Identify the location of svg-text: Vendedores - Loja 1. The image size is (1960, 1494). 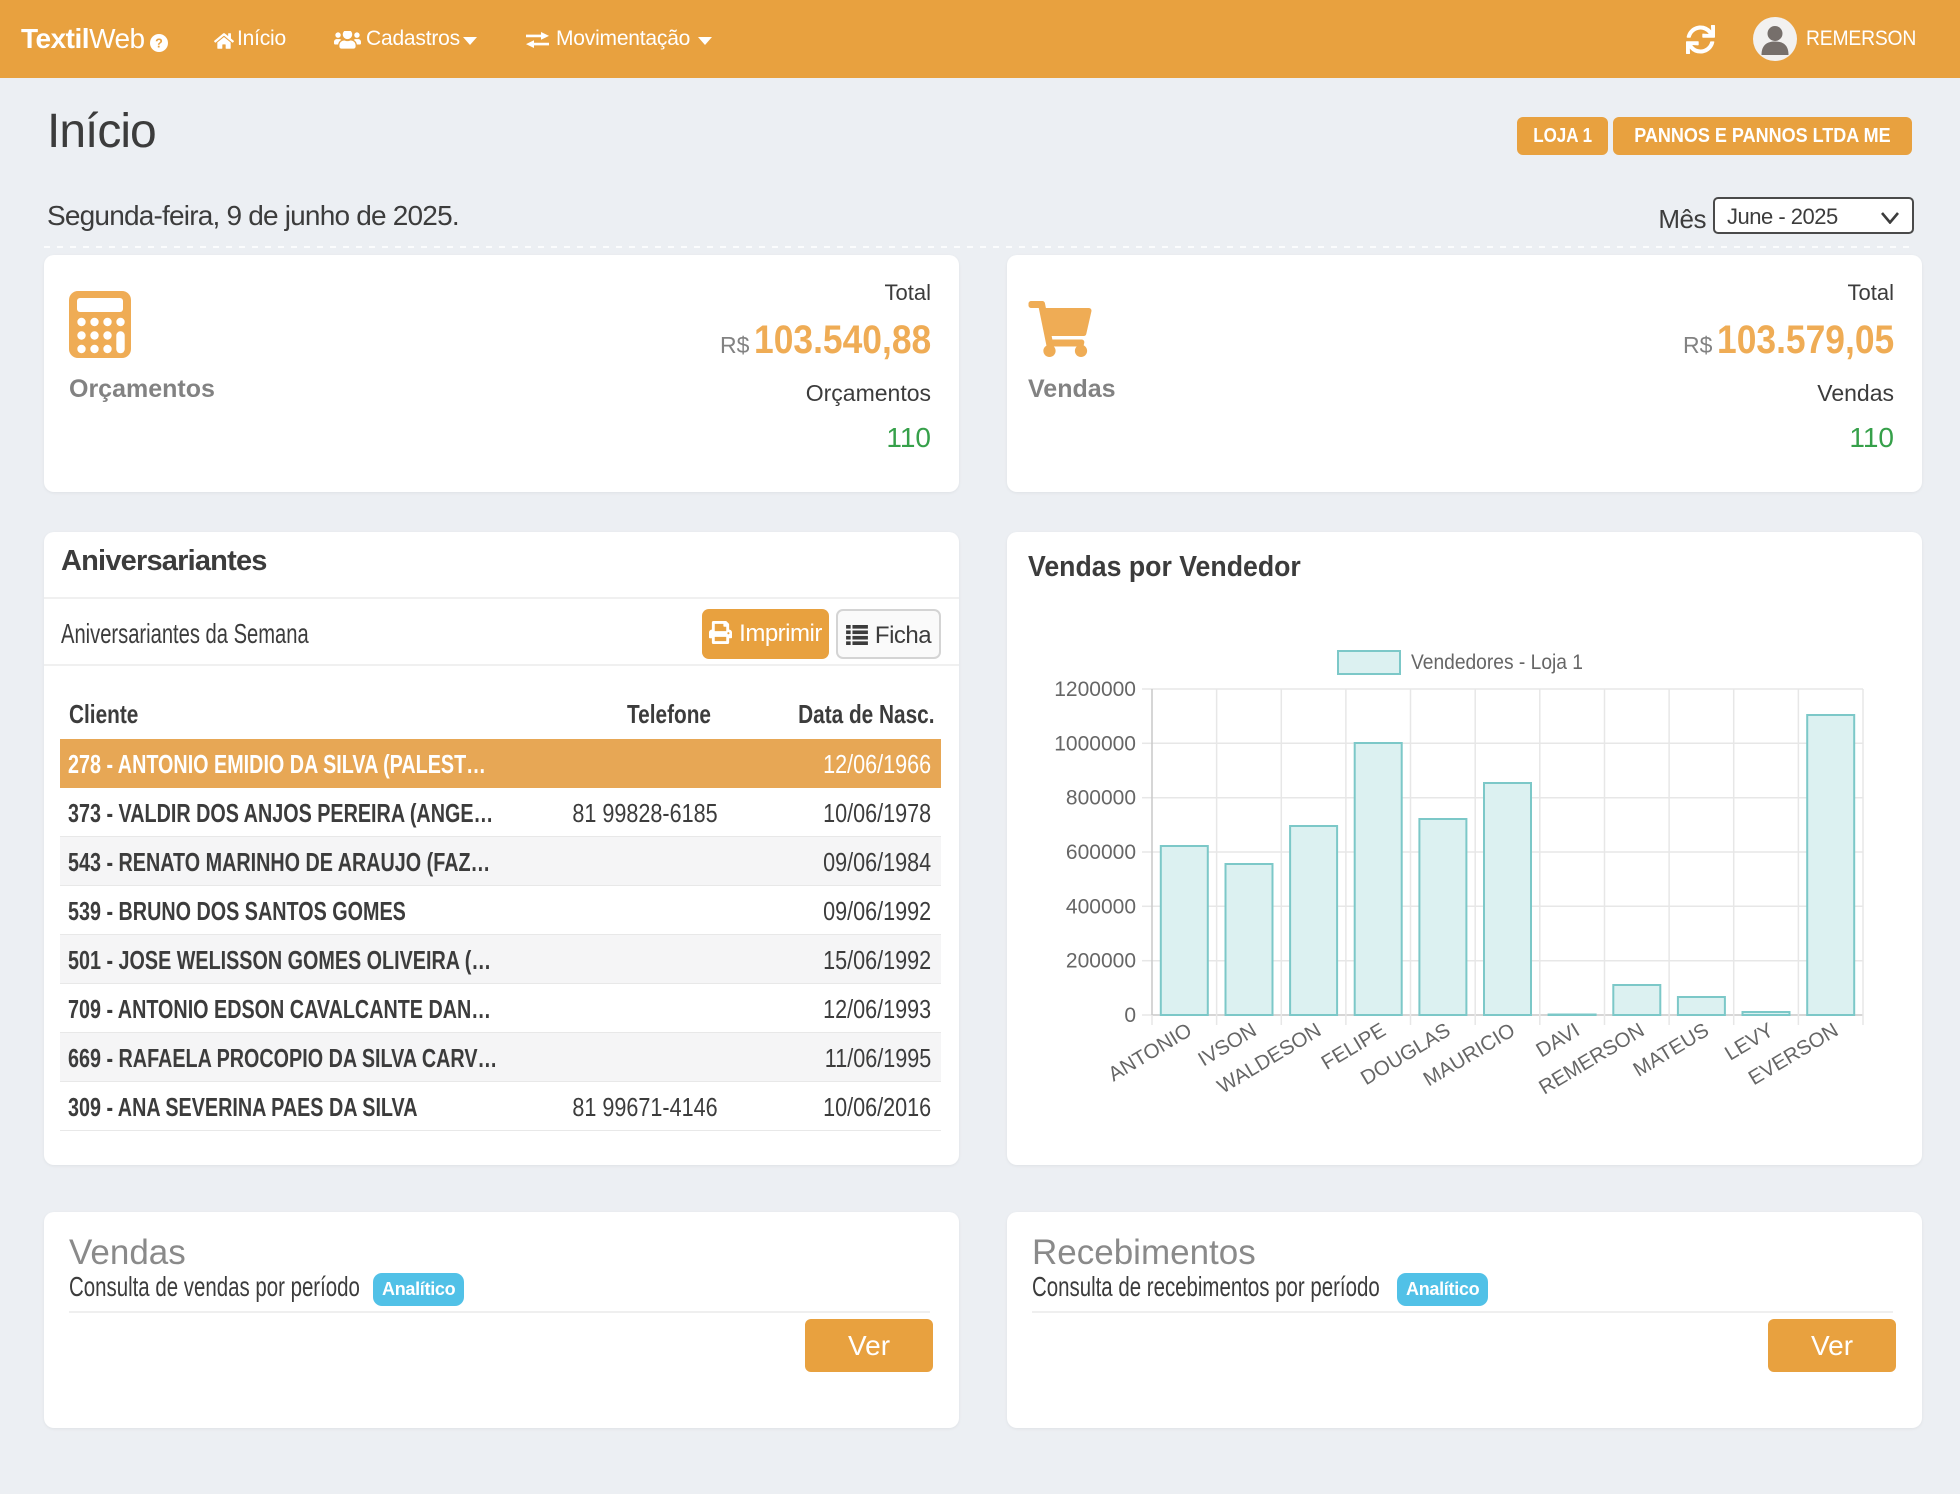
(1497, 662).